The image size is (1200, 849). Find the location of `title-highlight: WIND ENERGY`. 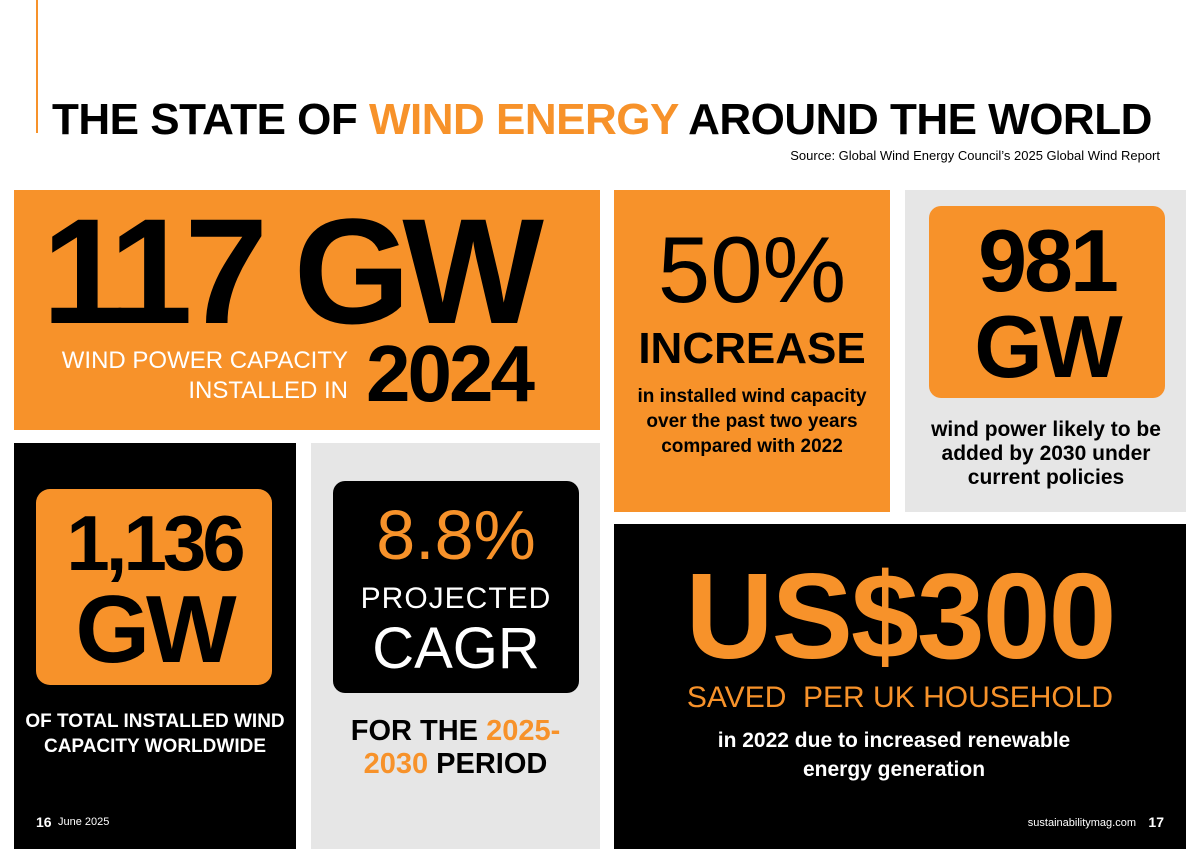

title-highlight: WIND ENERGY is located at coordinates (523, 119).